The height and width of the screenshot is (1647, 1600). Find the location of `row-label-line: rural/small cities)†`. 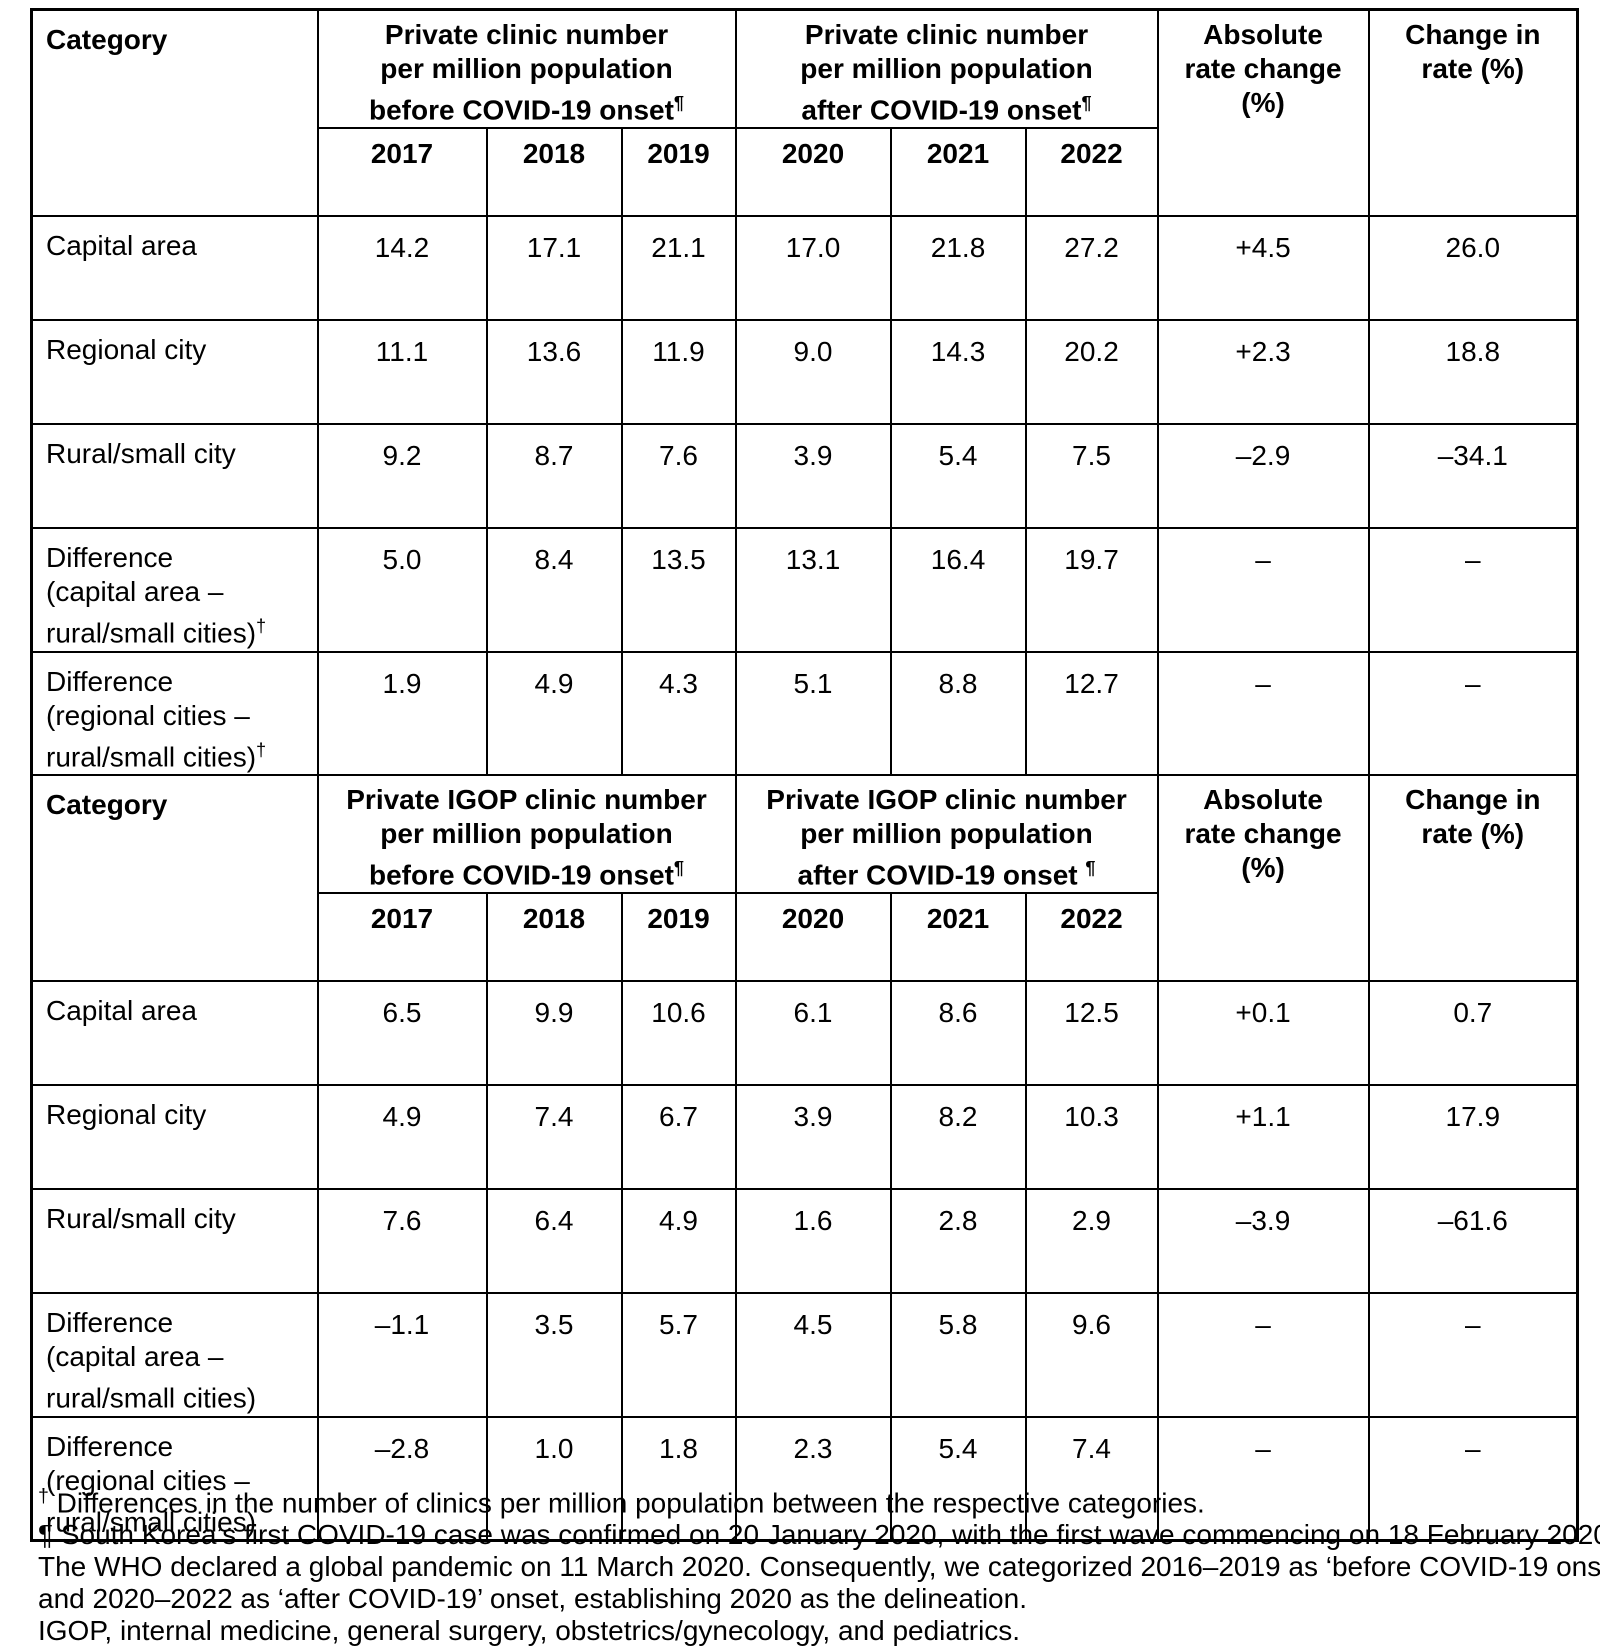

row-label-line: rural/small cities)† is located at coordinates (156, 755).